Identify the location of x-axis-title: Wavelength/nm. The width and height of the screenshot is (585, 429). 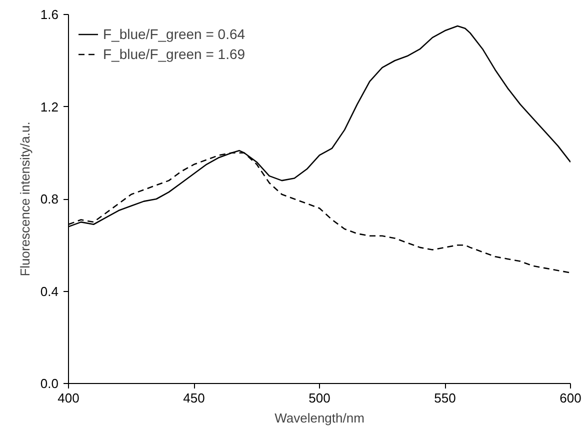
(319, 418).